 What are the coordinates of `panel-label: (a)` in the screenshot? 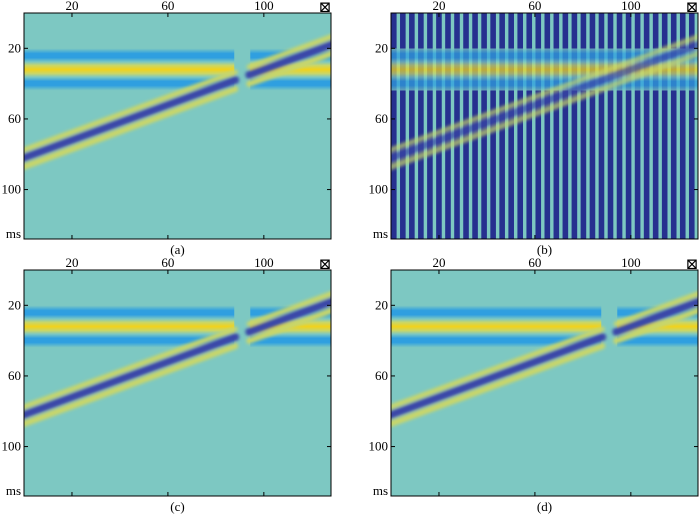 It's located at (177, 249).